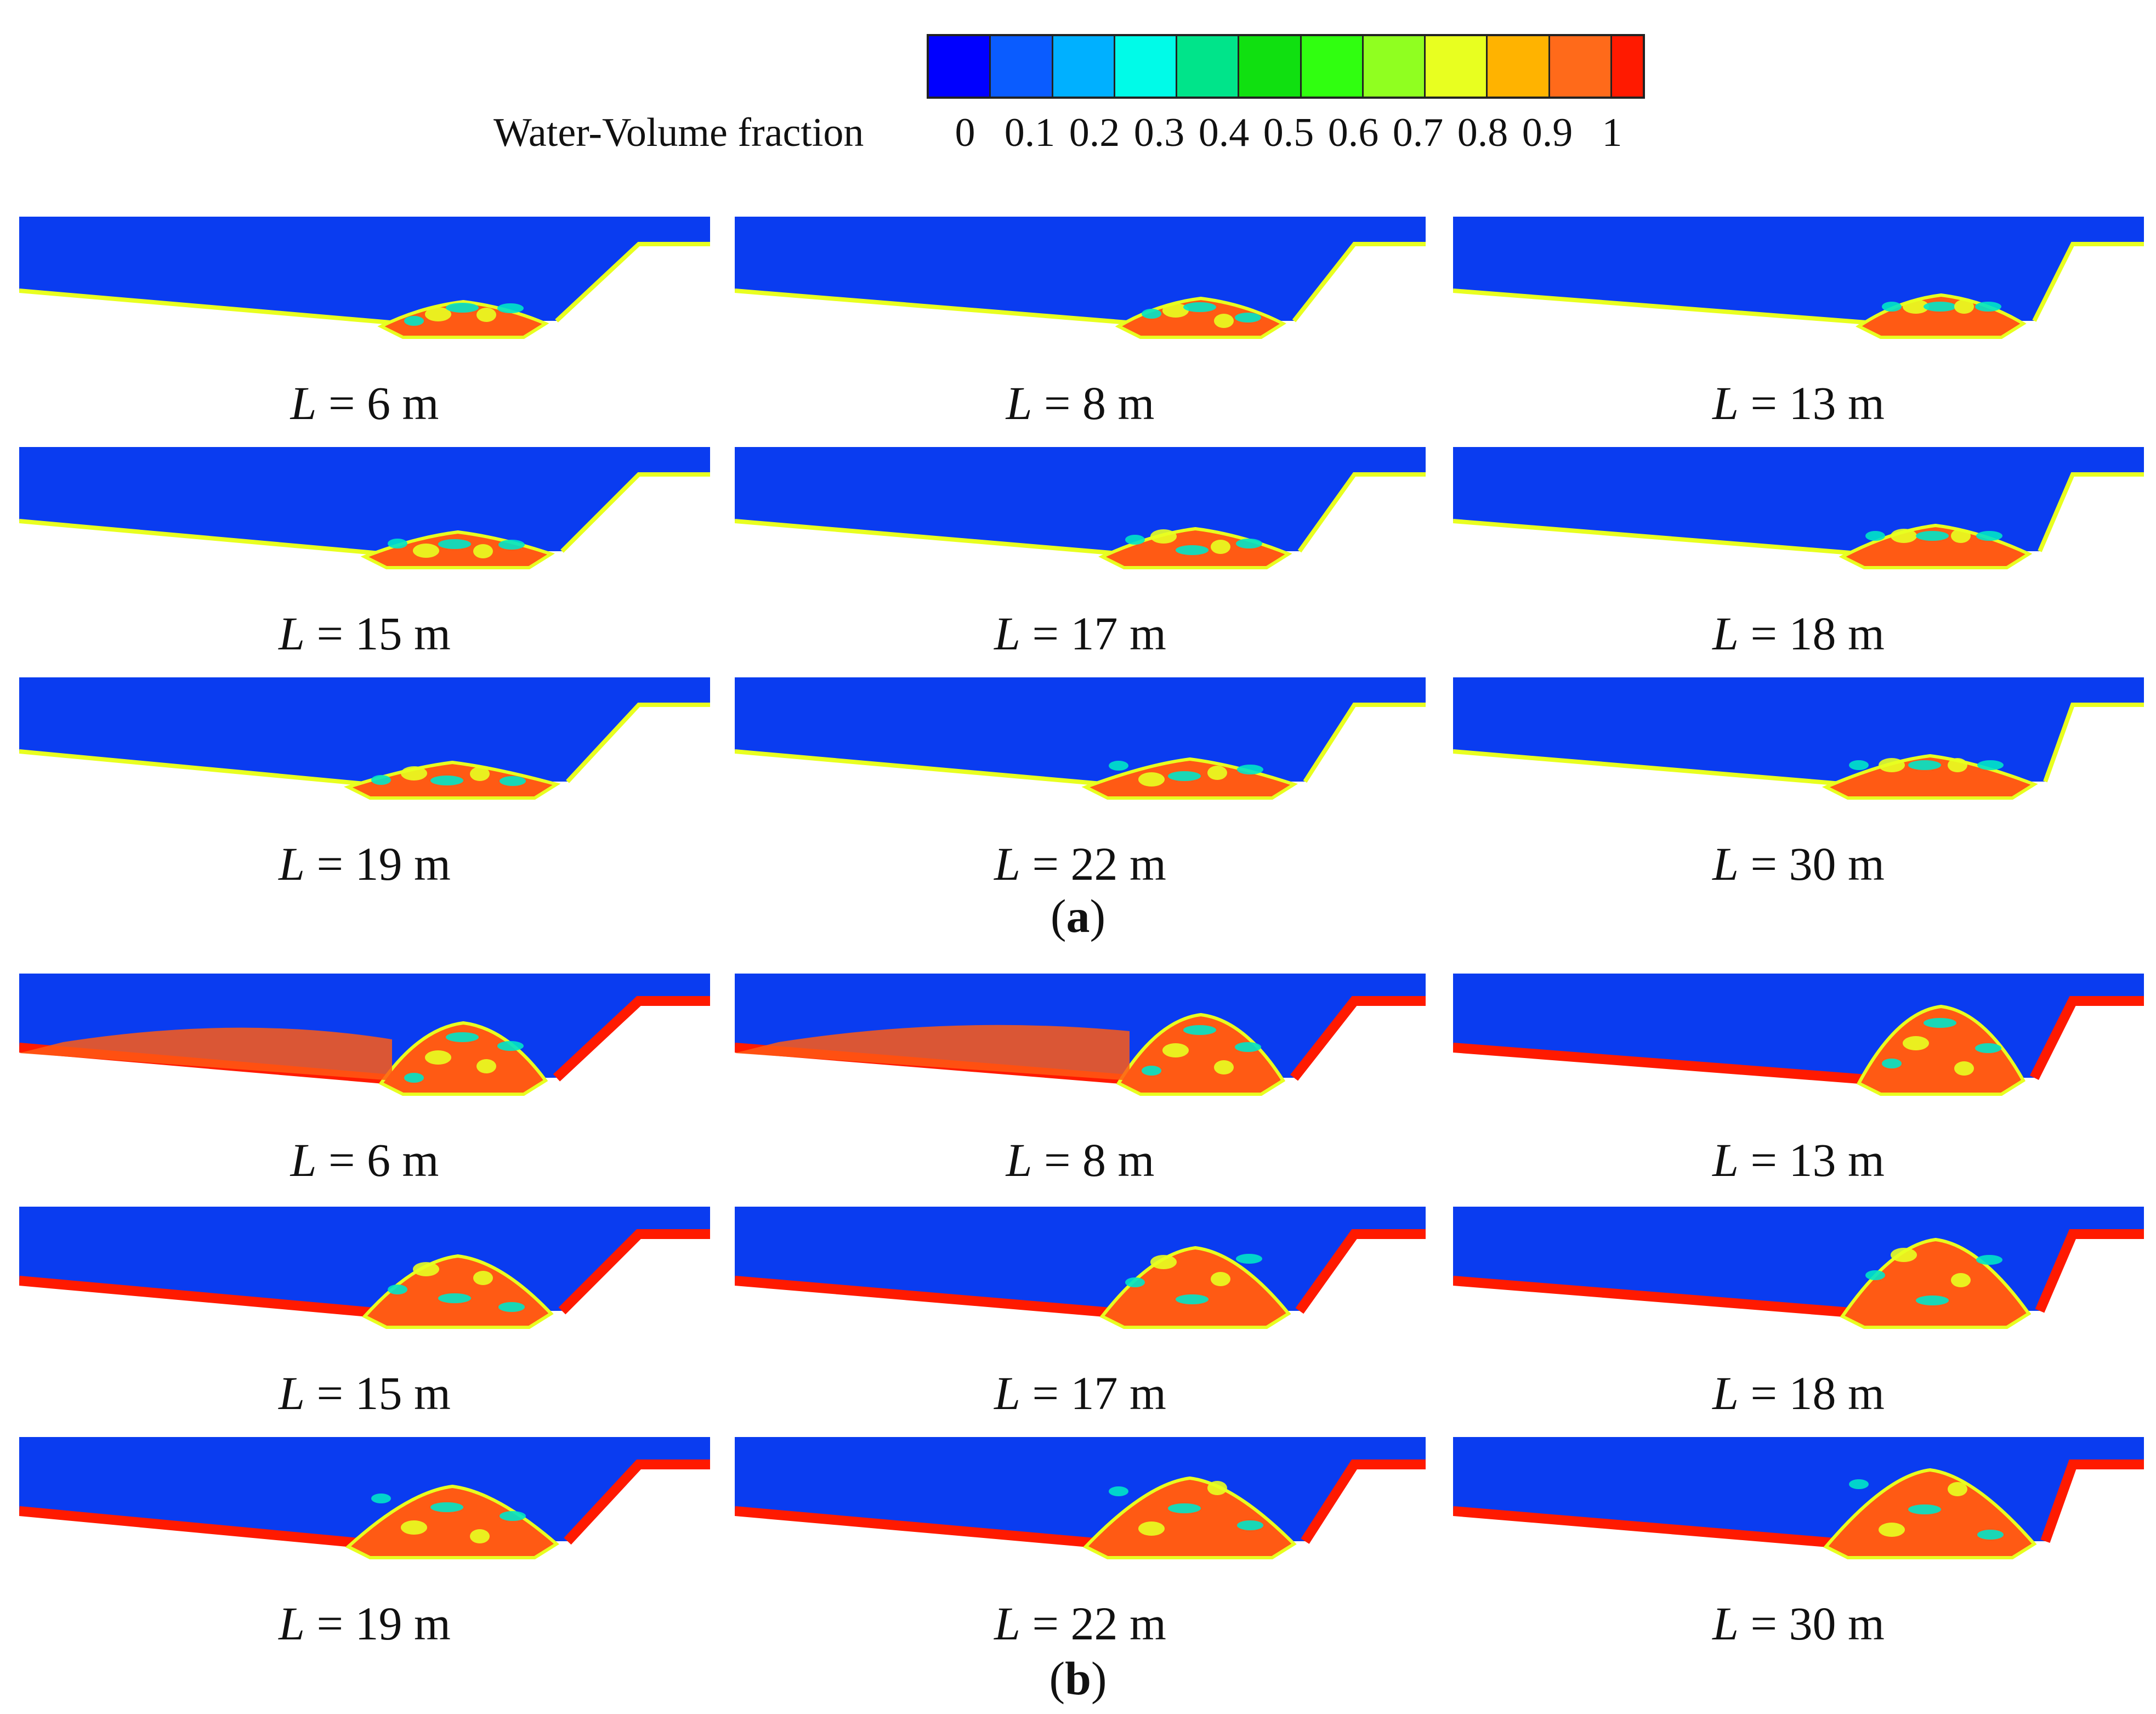  I want to click on panel-label: L = 18 m, so click(1797, 1393).